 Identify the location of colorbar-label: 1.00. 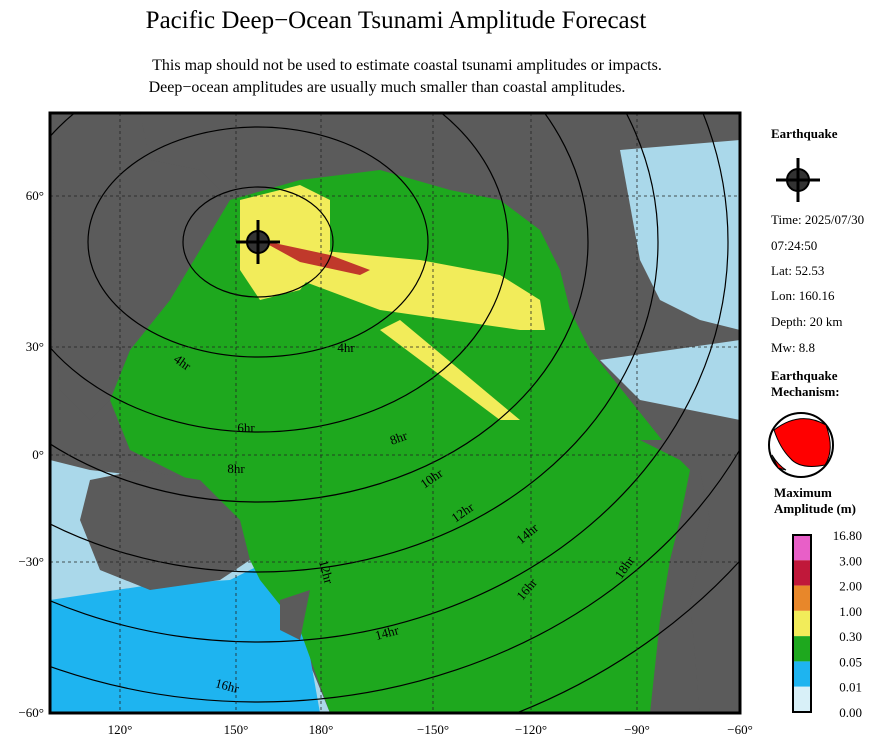
(850, 611).